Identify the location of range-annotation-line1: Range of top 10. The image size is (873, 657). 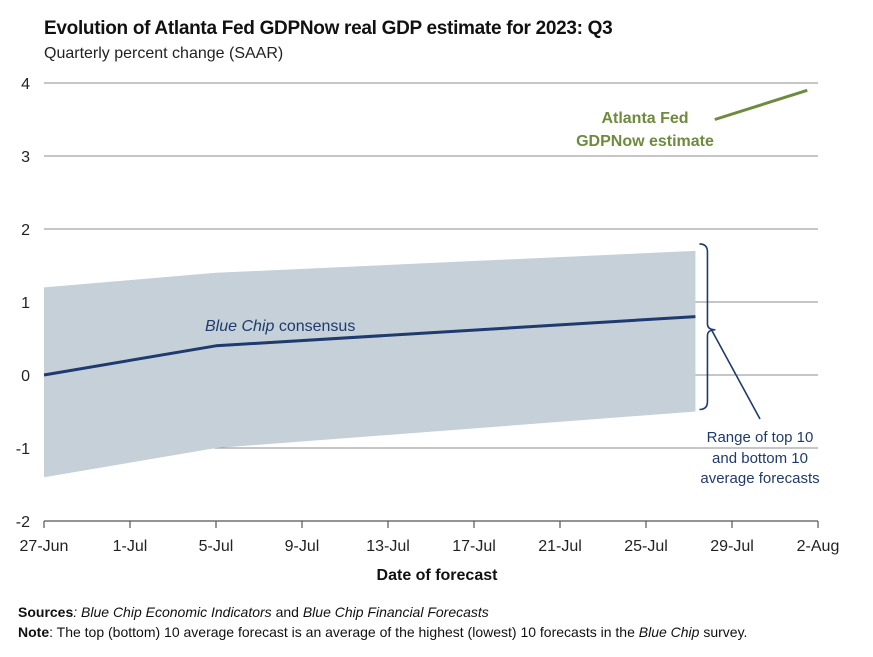
(760, 437).